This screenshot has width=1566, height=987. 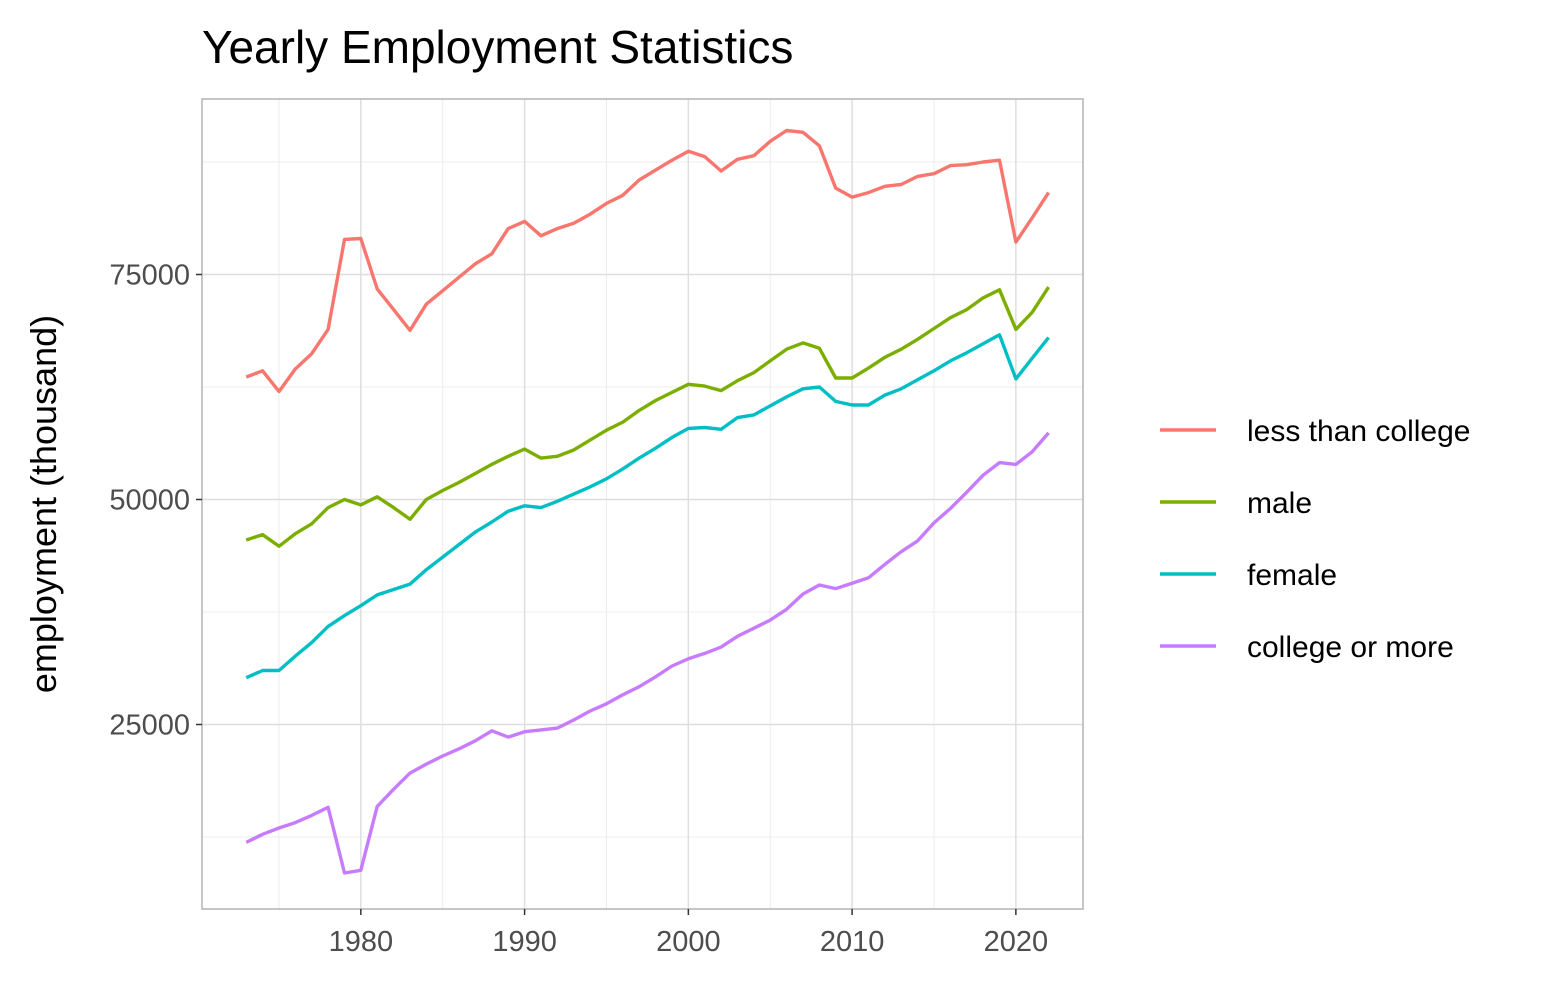 I want to click on x-tick-label: 2010, so click(x=852, y=942).